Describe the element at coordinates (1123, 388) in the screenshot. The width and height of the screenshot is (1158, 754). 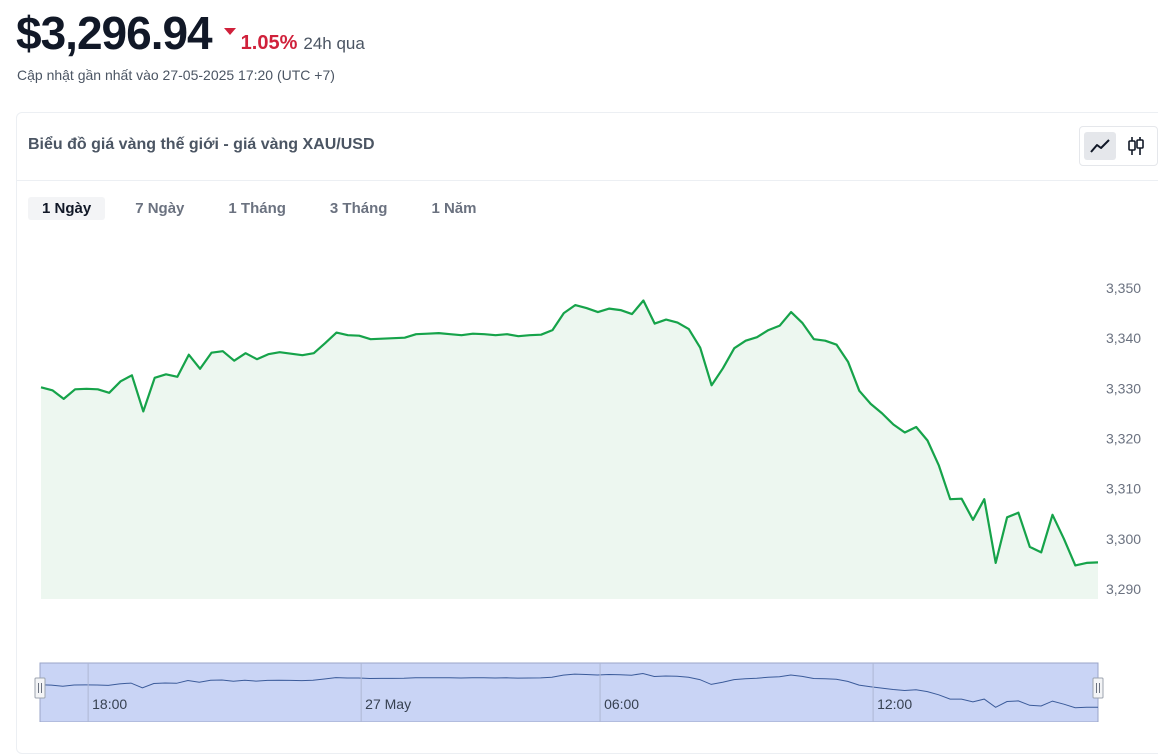
I see `y-tick-label: 3,330` at that location.